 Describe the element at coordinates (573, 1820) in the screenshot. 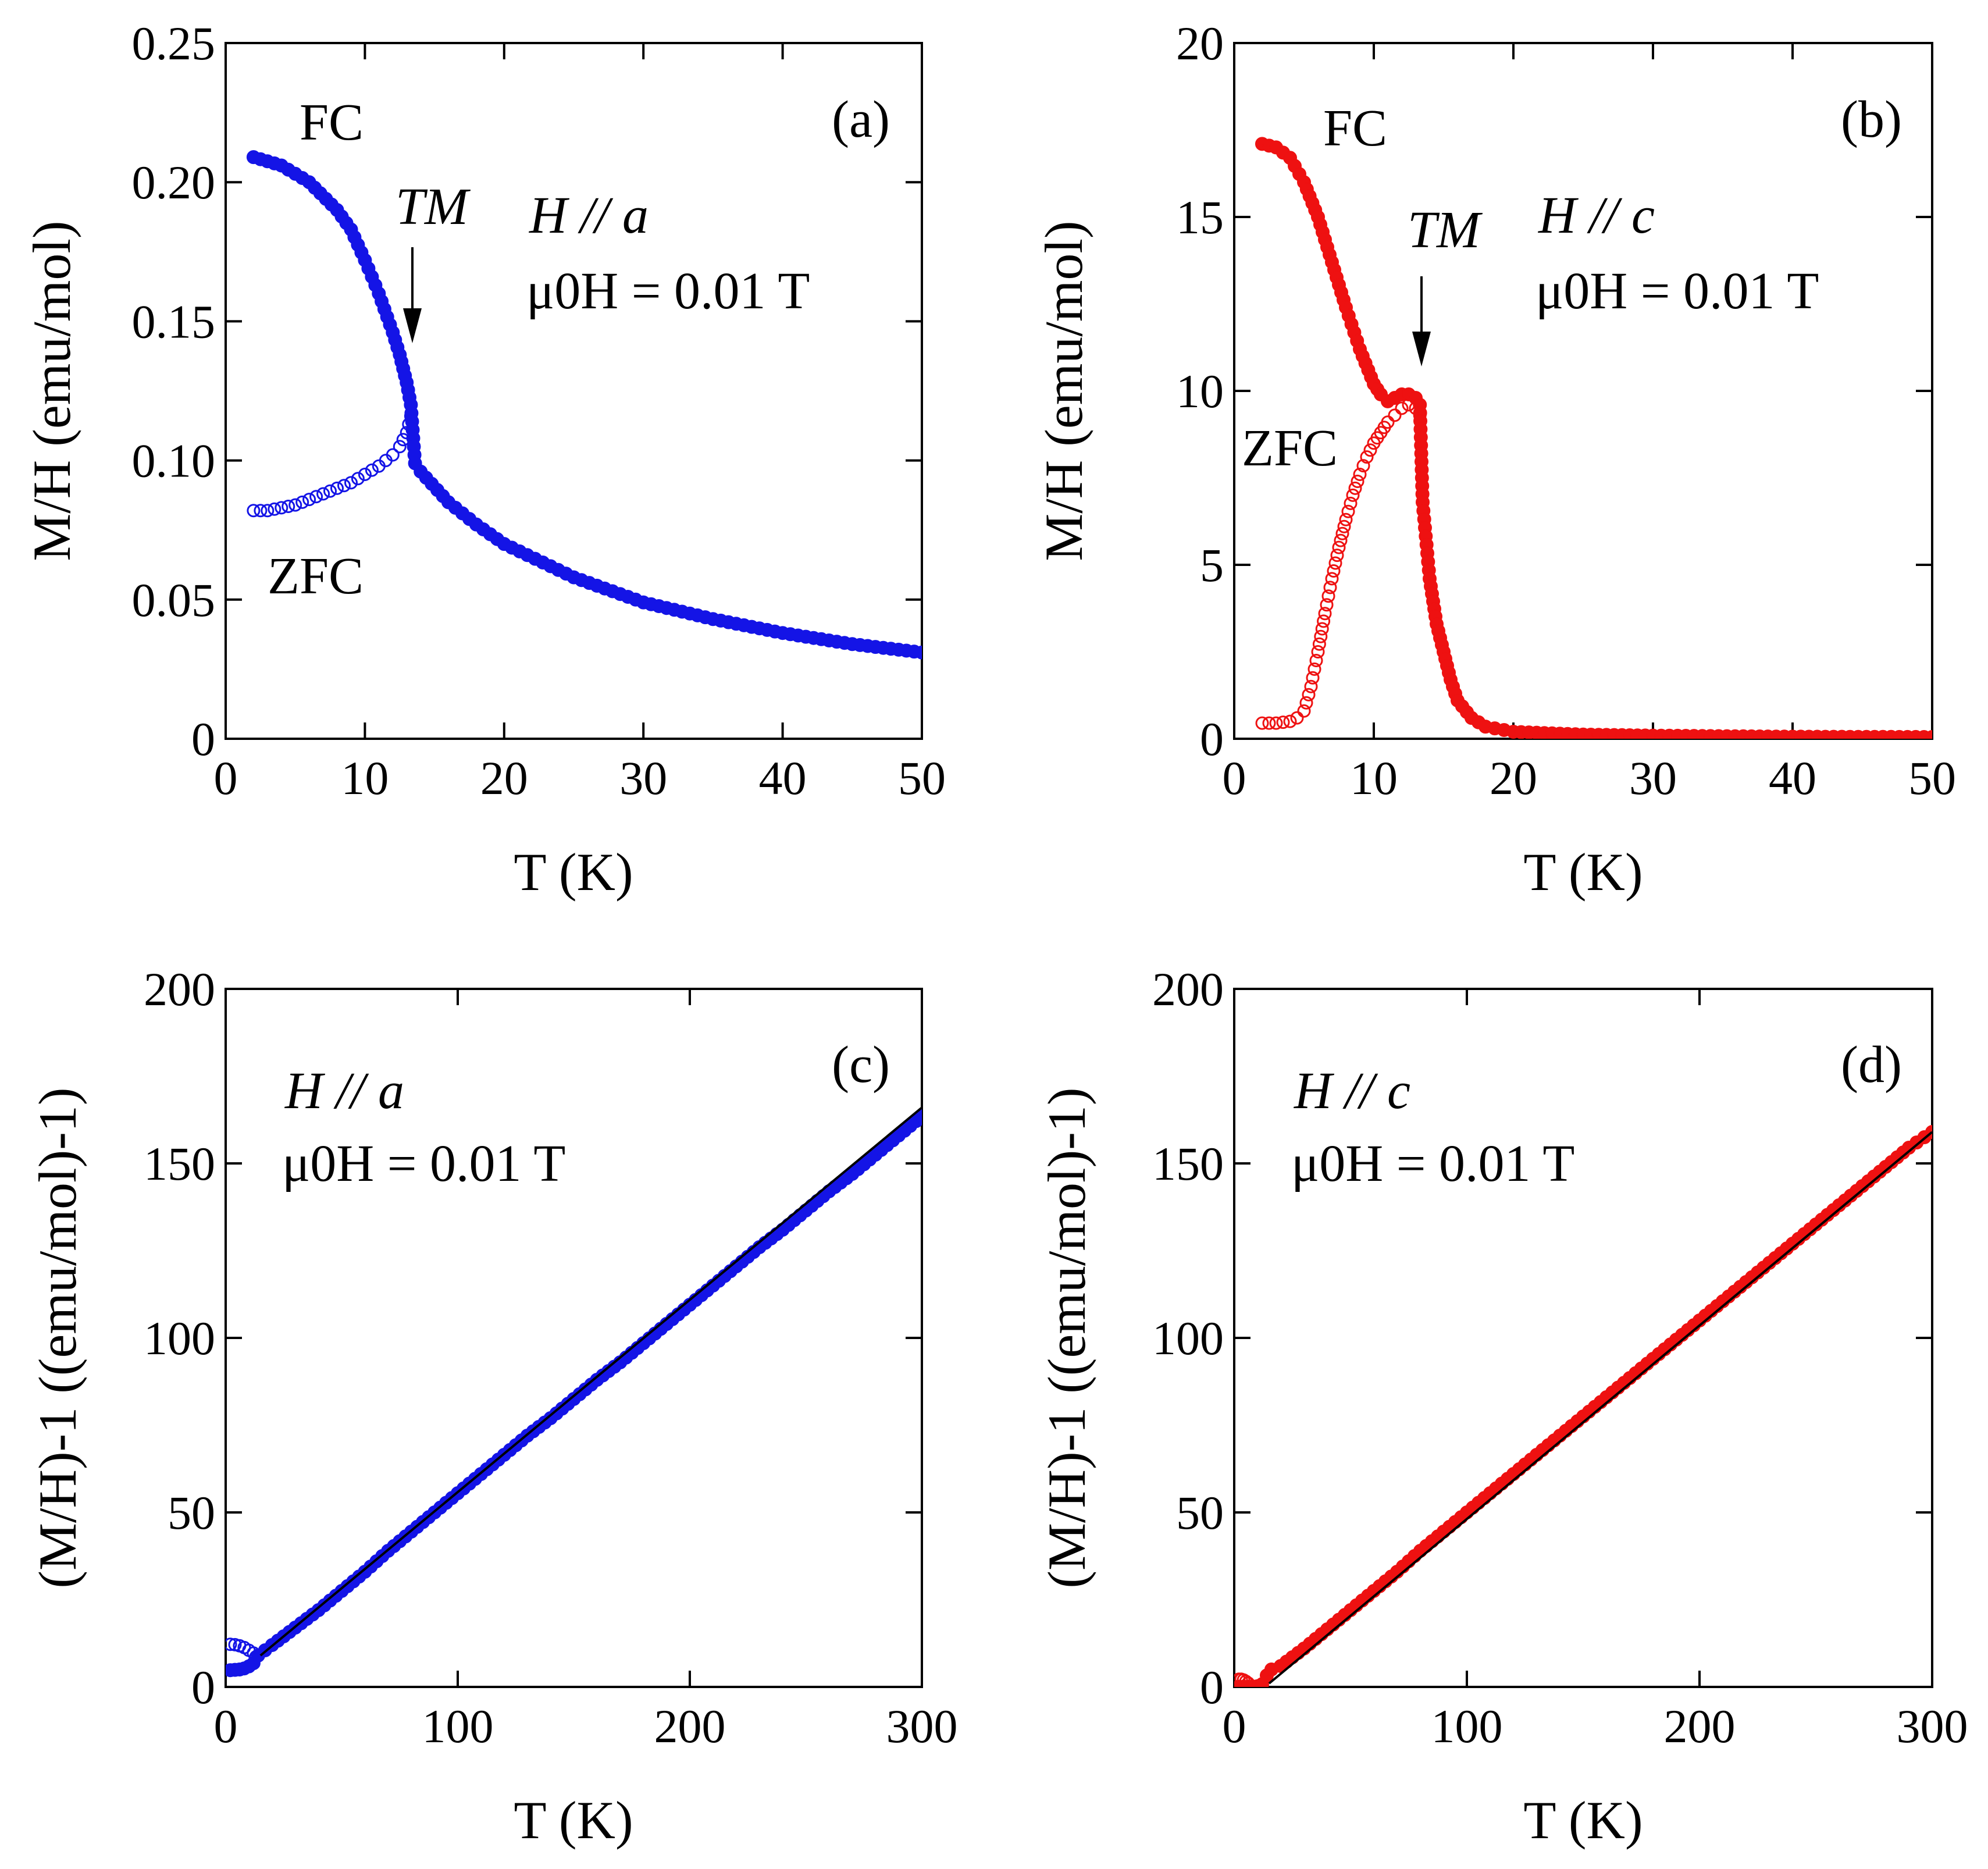

I see `panel-c-xlabel: T (K)` at that location.